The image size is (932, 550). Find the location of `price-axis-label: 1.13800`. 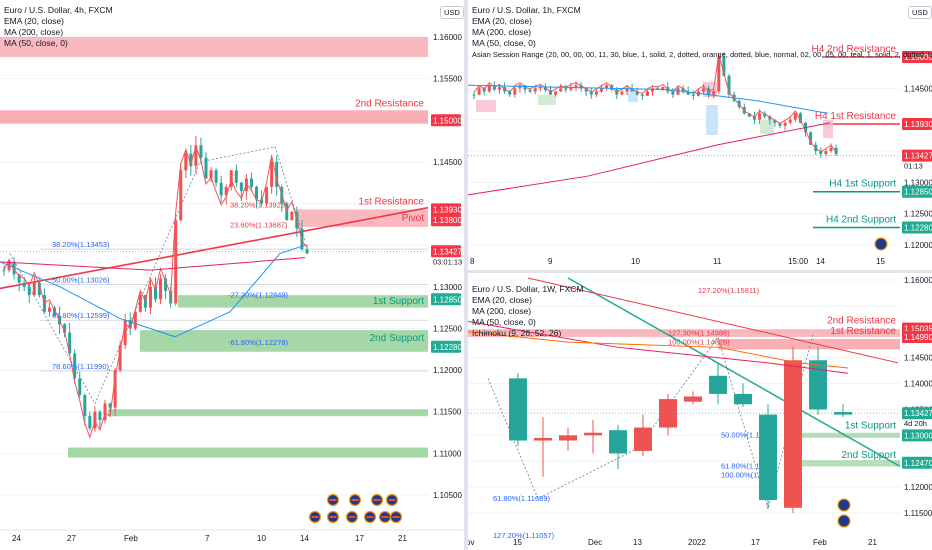

price-axis-label: 1.13800 is located at coordinates (447, 220).